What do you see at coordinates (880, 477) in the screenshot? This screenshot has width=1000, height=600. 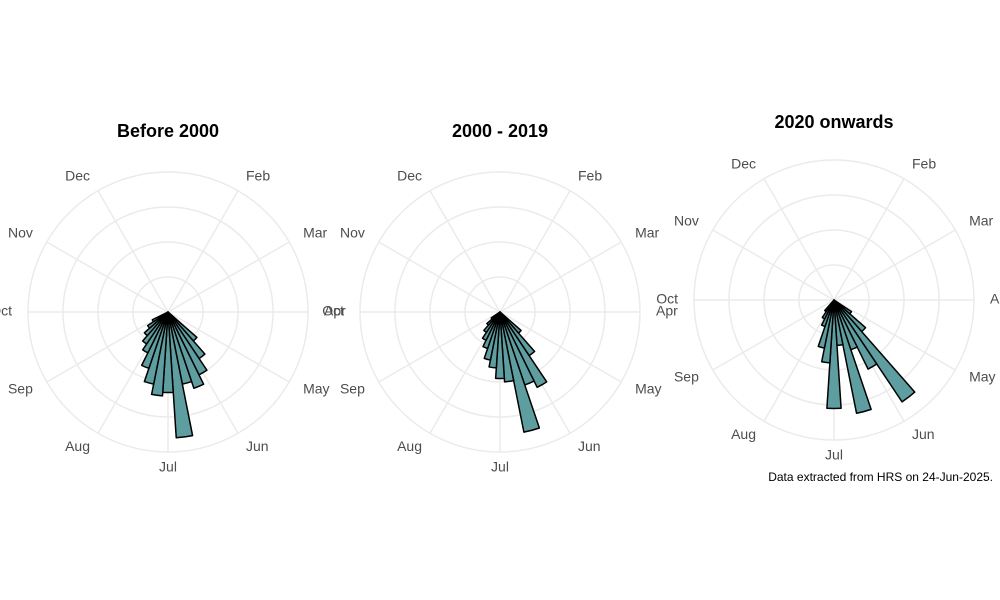 I see `caption: Data extracted from HRS on 24-Jun-2025.` at bounding box center [880, 477].